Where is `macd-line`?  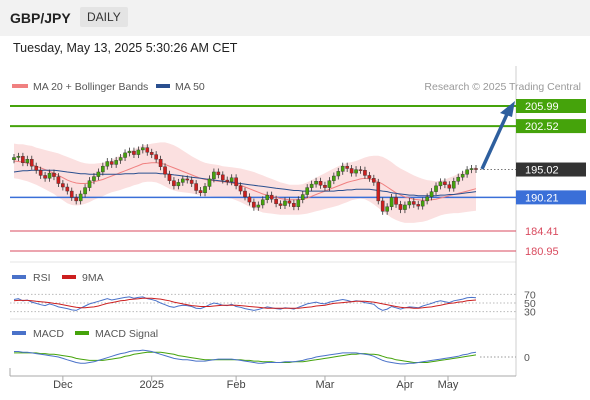
macd-line is located at coordinates (245, 357).